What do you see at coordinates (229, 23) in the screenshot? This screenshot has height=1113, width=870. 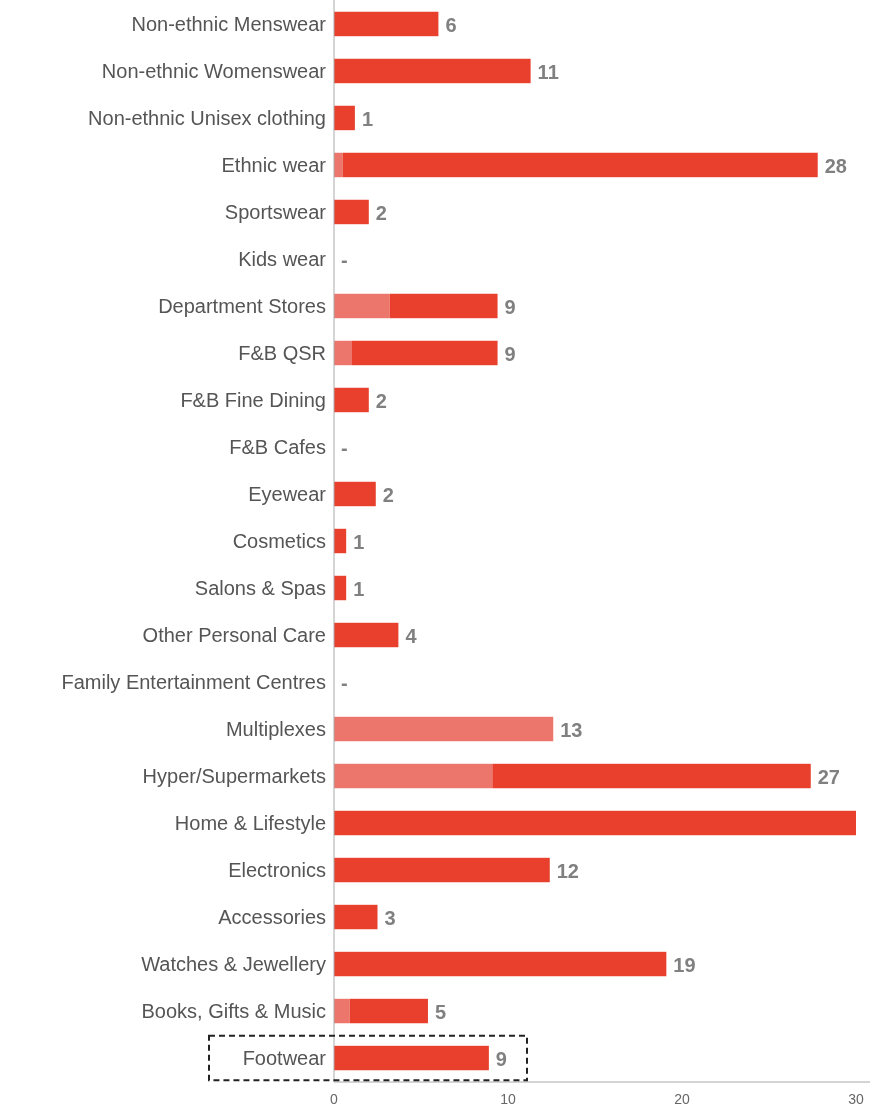 I see `y-tick-label: Non-ethnic Menswear` at bounding box center [229, 23].